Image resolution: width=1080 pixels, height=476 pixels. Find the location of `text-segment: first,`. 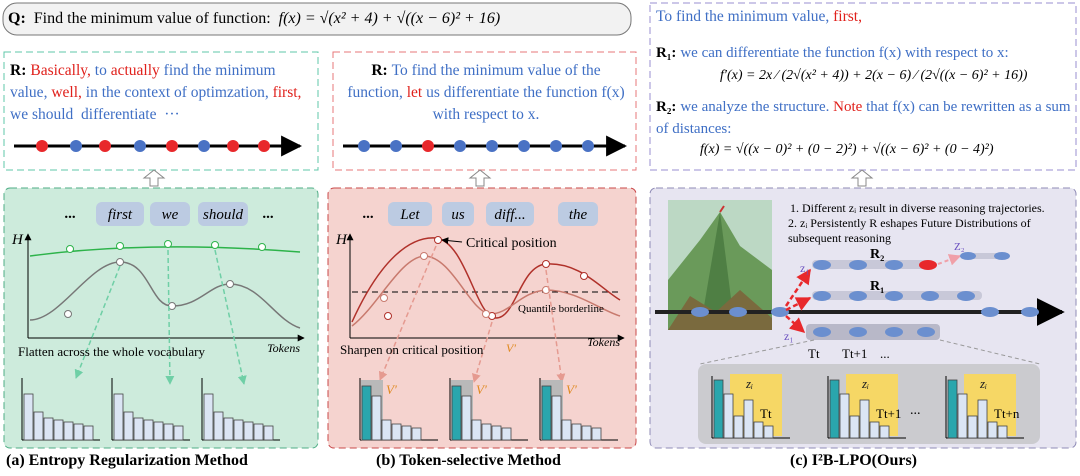

text-segment: first, is located at coordinates (287, 92).